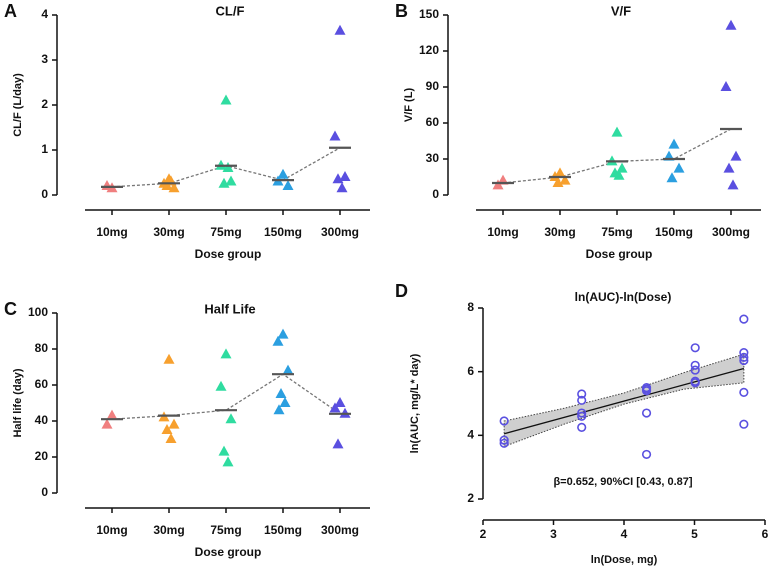 The height and width of the screenshot is (569, 782). What do you see at coordinates (10, 11) in the screenshot?
I see `panel-label: A` at bounding box center [10, 11].